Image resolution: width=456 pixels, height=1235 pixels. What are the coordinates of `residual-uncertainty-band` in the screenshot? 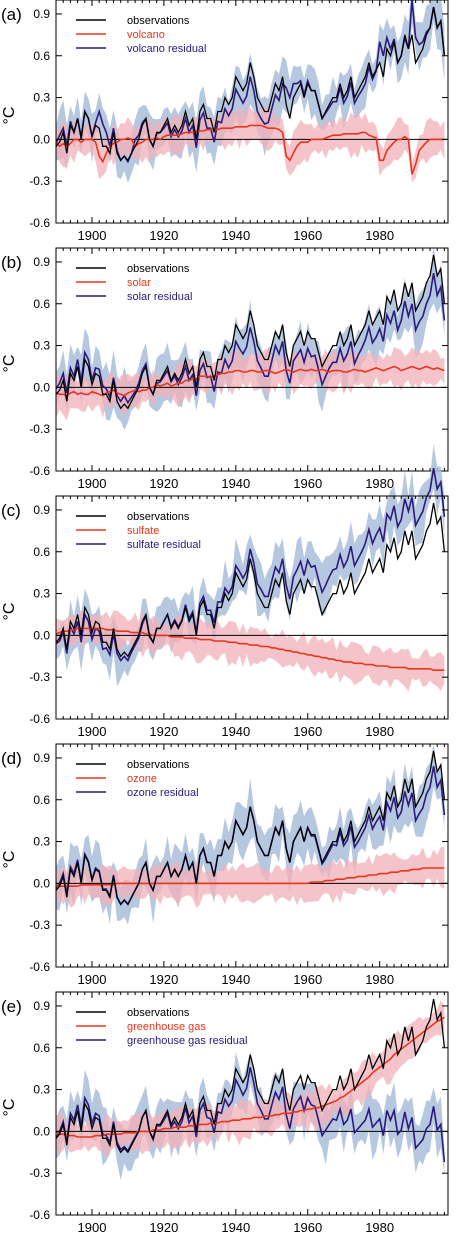 It's located at (250, 1115).